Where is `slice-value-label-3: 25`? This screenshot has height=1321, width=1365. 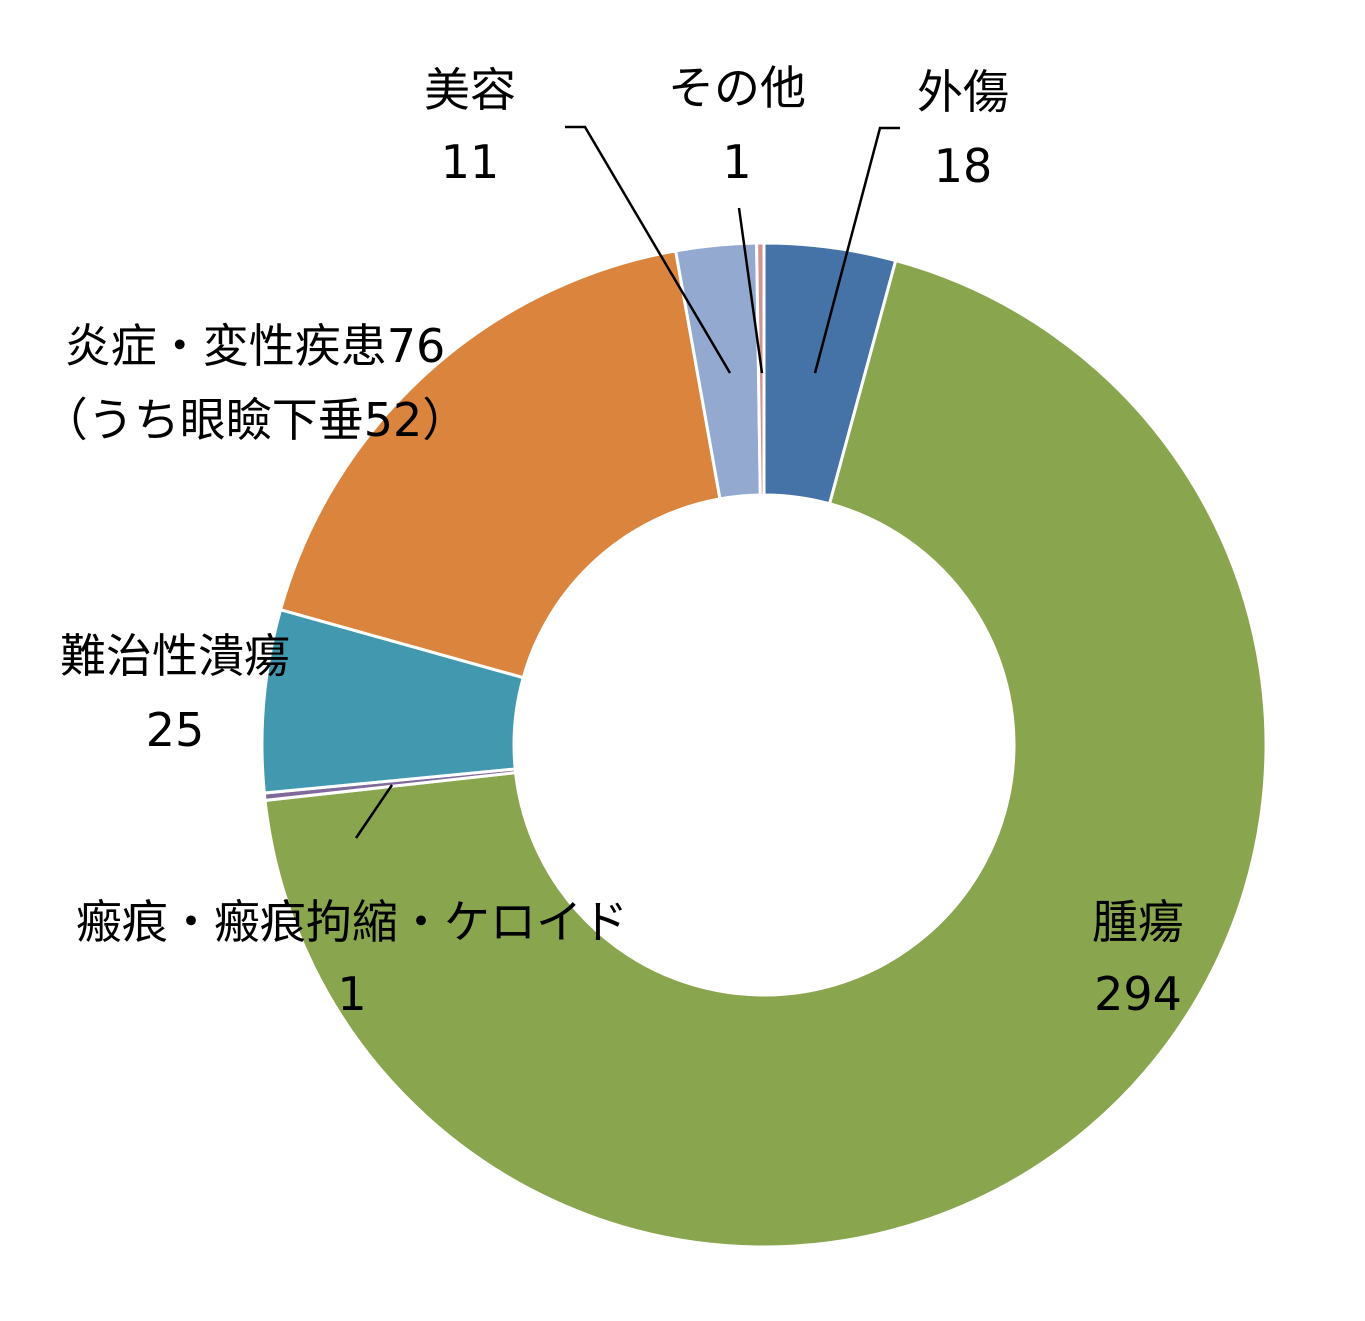 slice-value-label-3: 25 is located at coordinates (175, 730).